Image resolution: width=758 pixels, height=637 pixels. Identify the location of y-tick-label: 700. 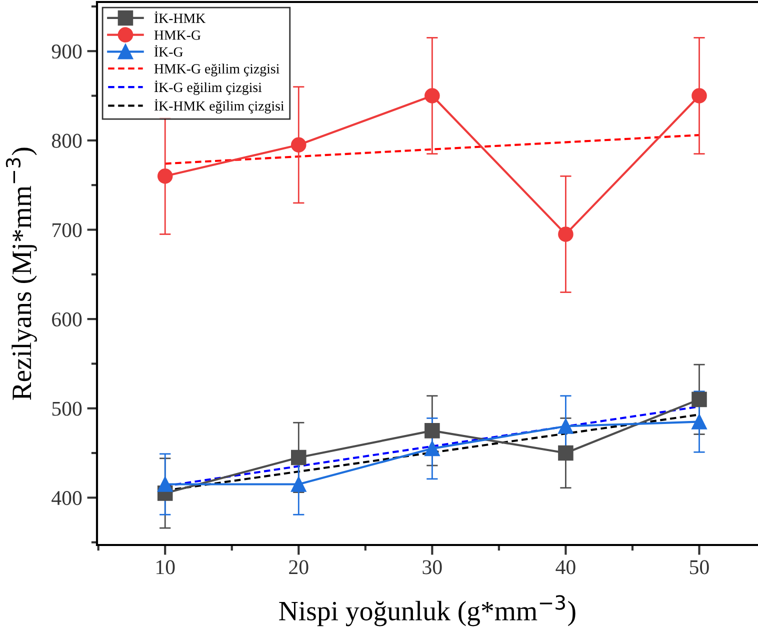
(67, 230).